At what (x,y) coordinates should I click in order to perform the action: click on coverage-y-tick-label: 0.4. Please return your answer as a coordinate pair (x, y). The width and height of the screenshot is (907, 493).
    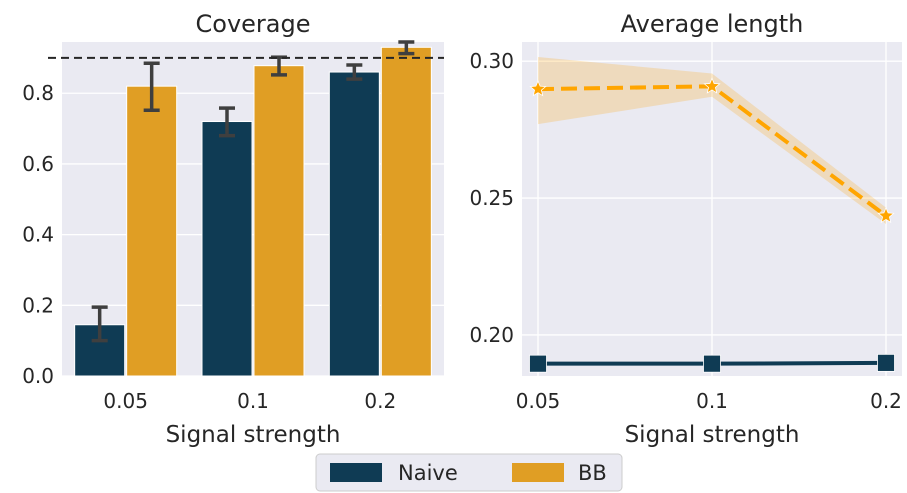
    Looking at the image, I should click on (38, 235).